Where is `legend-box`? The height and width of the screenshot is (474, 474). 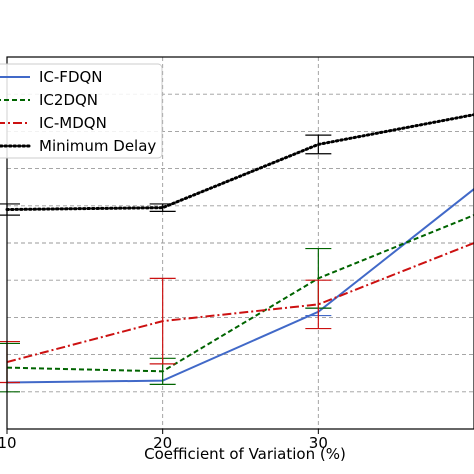
legend-box is located at coordinates (81, 111).